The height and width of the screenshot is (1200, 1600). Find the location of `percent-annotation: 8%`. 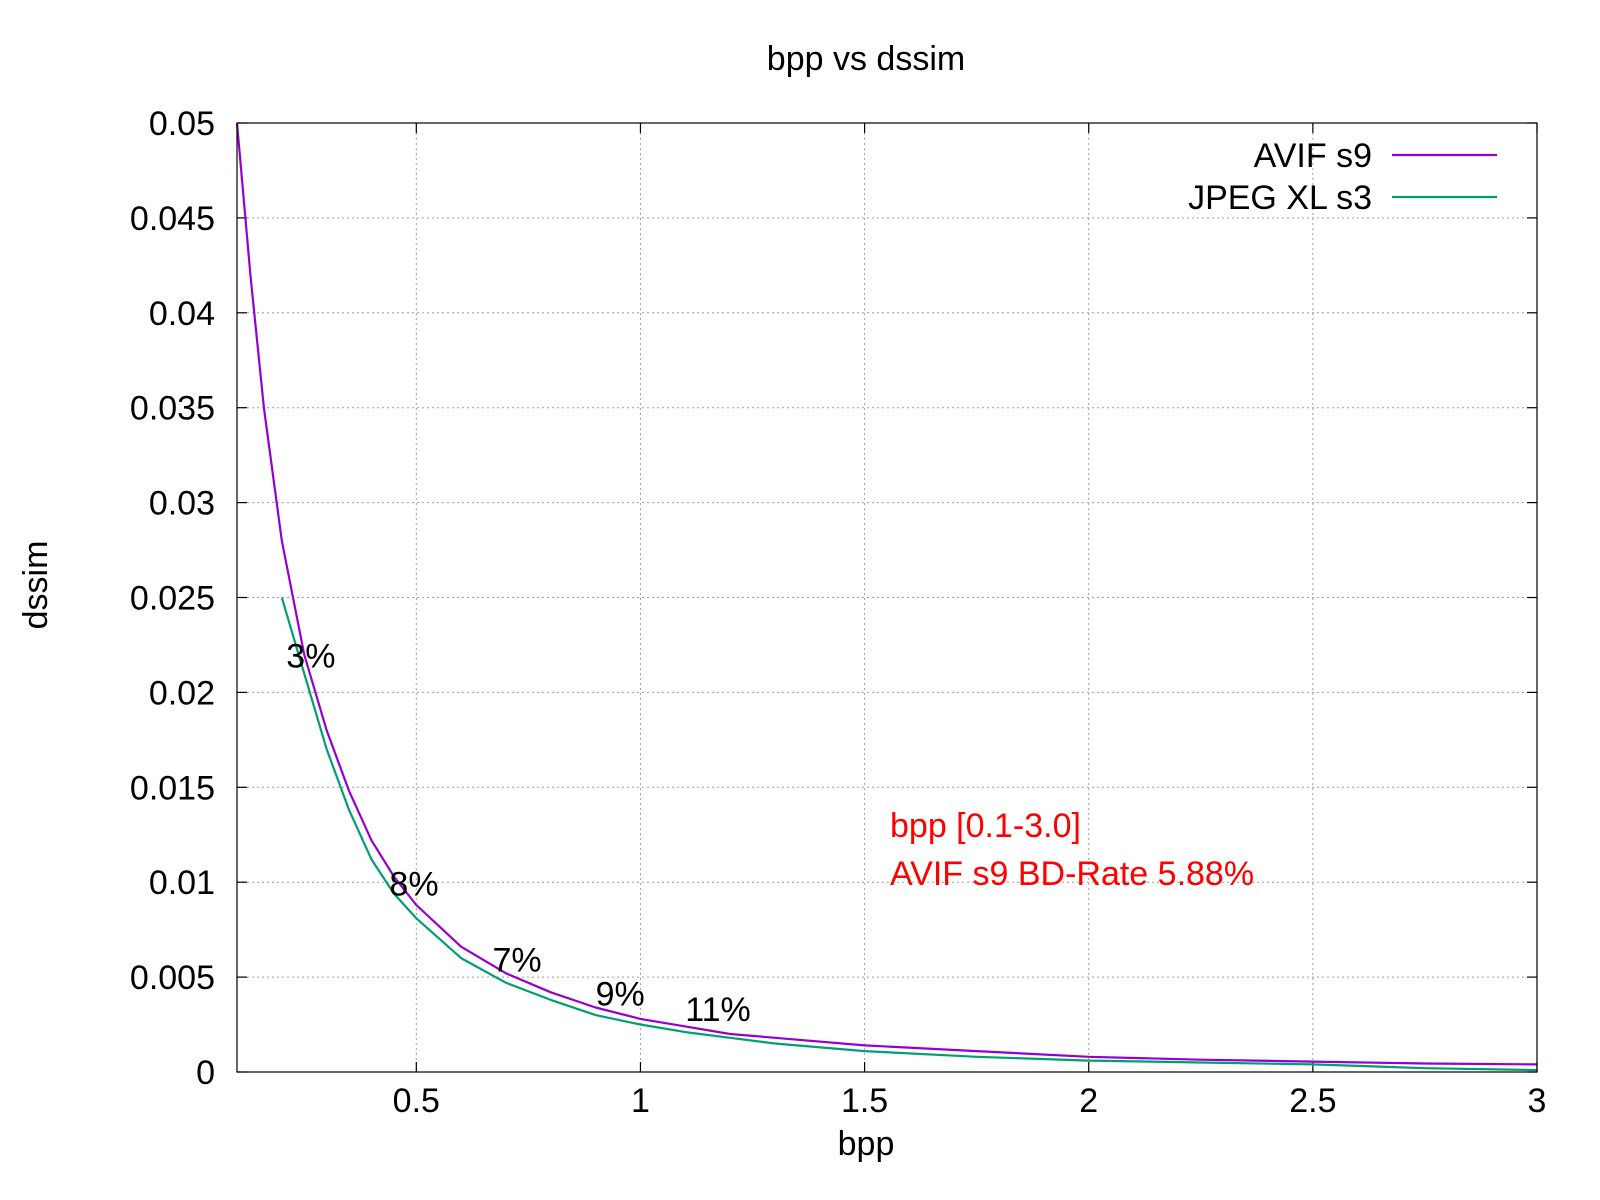

percent-annotation: 8% is located at coordinates (413, 884).